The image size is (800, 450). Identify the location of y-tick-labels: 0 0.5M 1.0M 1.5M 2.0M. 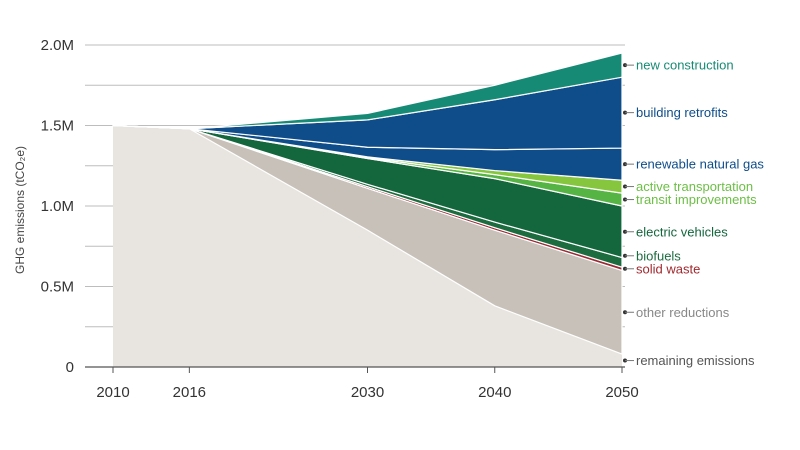
(57, 206).